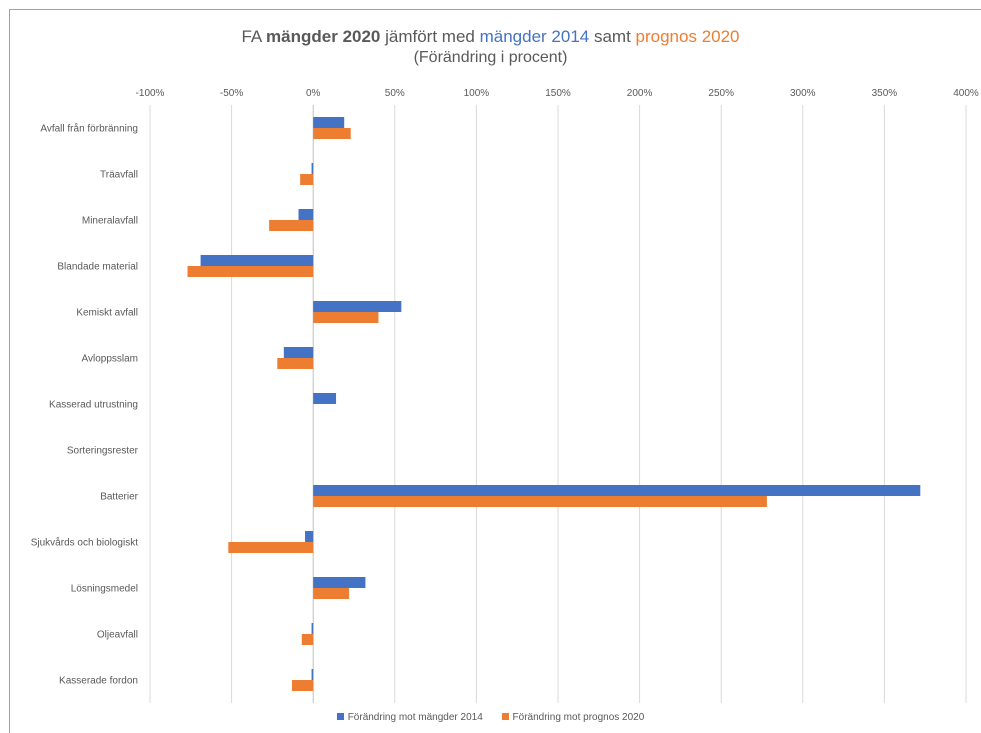 Image resolution: width=981 pixels, height=733 pixels. What do you see at coordinates (966, 93) in the screenshot?
I see `x-tick-label: 400%` at bounding box center [966, 93].